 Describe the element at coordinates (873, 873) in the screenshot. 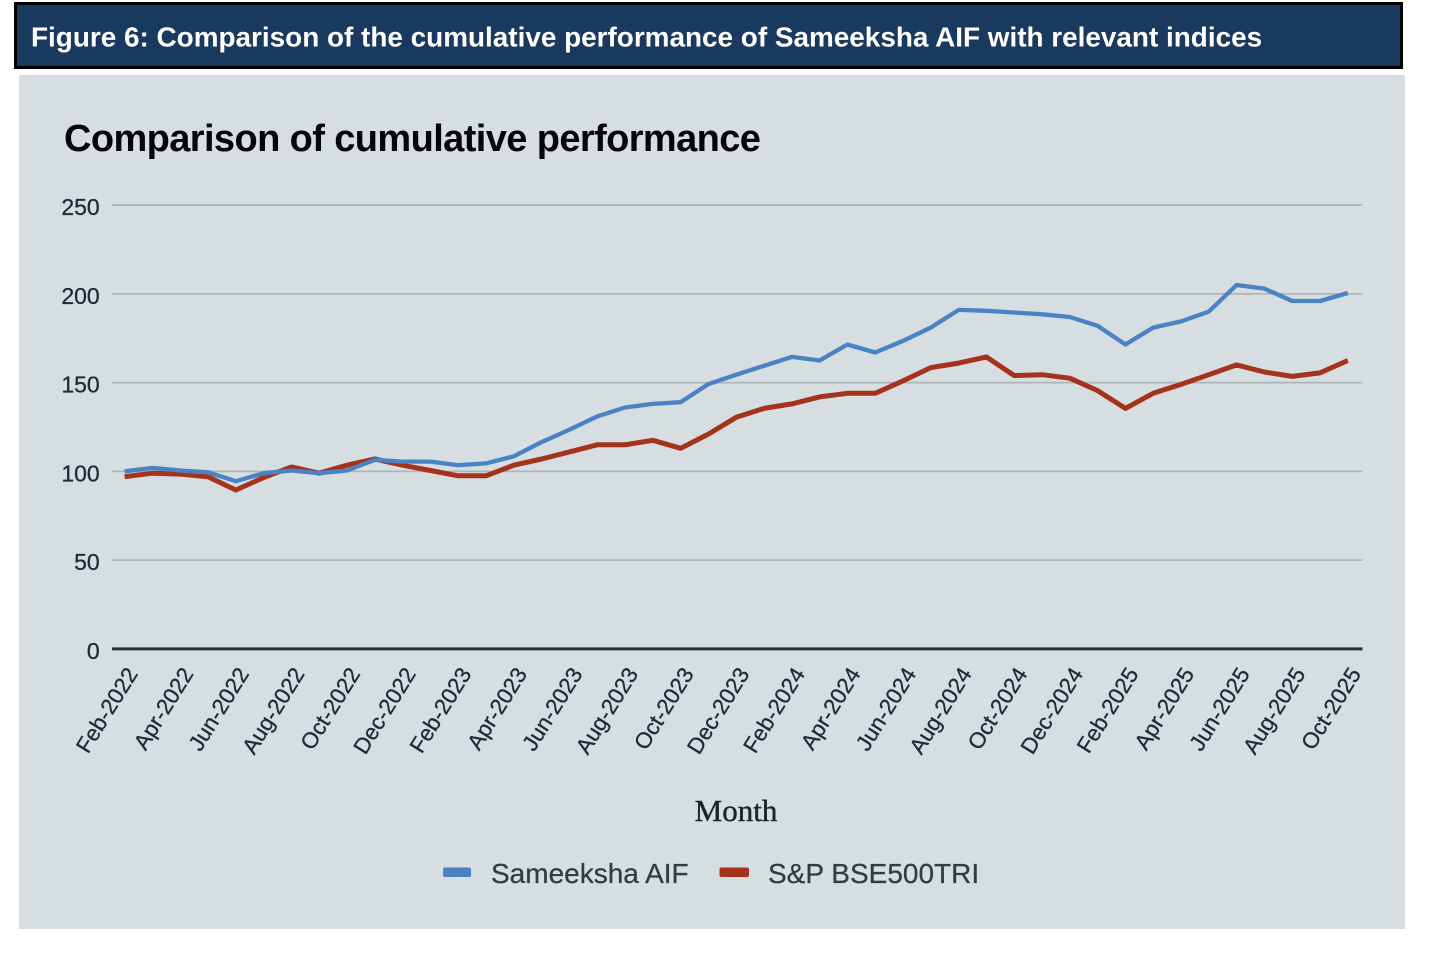

I see `svg-text: S&P BSE500TRI` at that location.